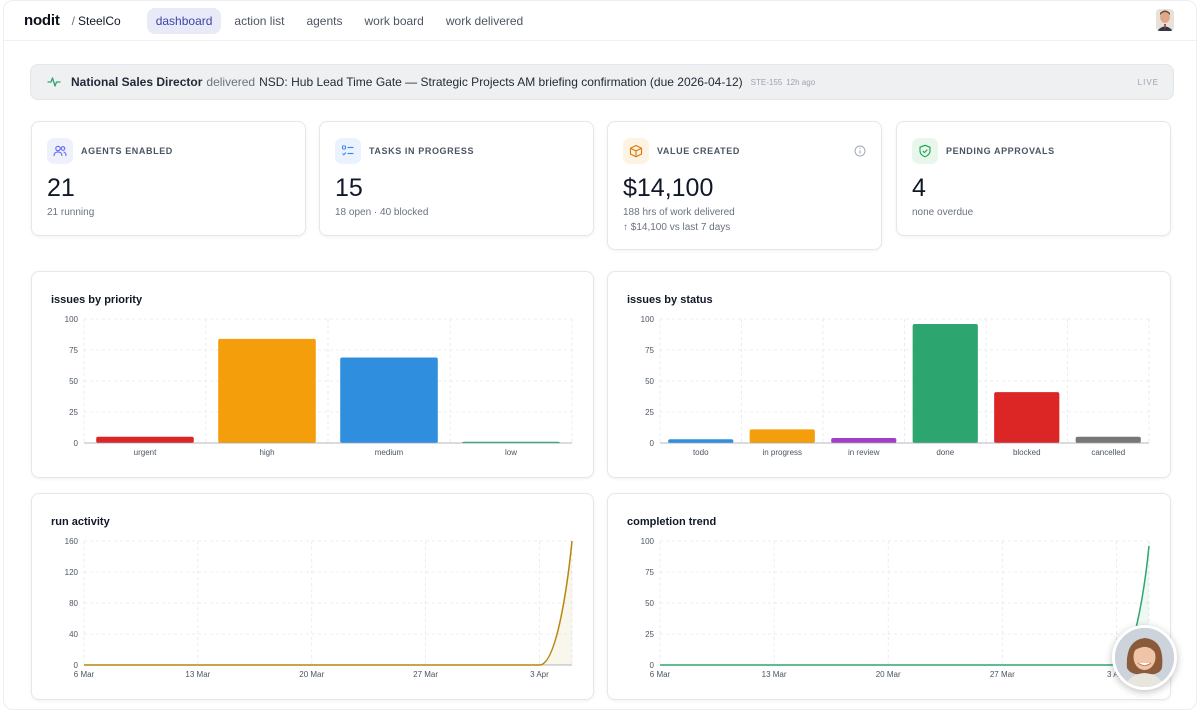  Describe the element at coordinates (636, 151) in the screenshot. I see `box-icon` at that location.